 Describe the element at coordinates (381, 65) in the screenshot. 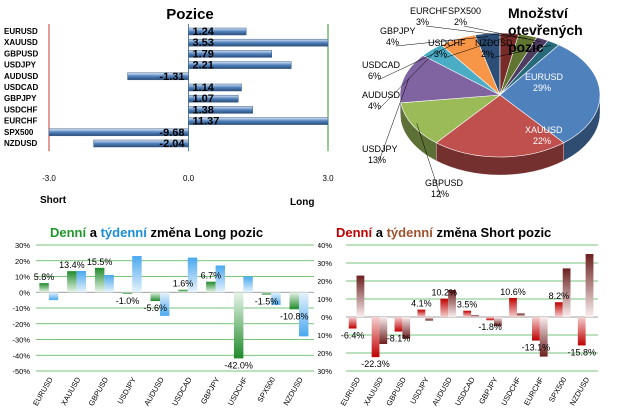

I see `slice-label: USDCAD` at that location.